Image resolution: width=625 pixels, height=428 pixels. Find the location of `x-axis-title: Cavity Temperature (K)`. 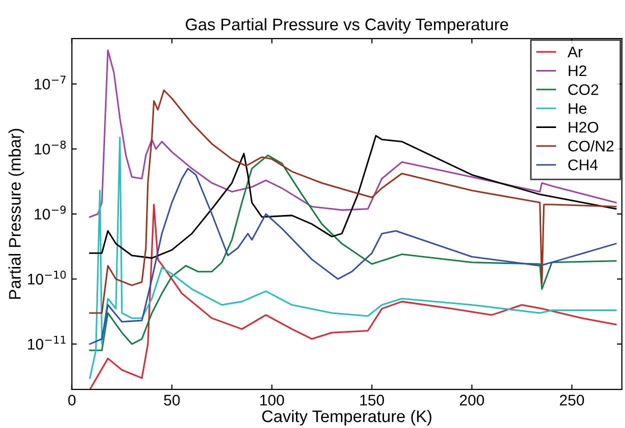

x-axis-title: Cavity Temperature (K) is located at coordinates (347, 418).